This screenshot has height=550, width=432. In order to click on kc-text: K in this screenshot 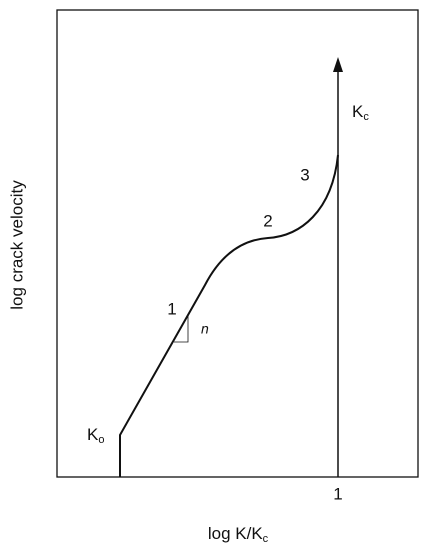, I will do `click(358, 111)`.